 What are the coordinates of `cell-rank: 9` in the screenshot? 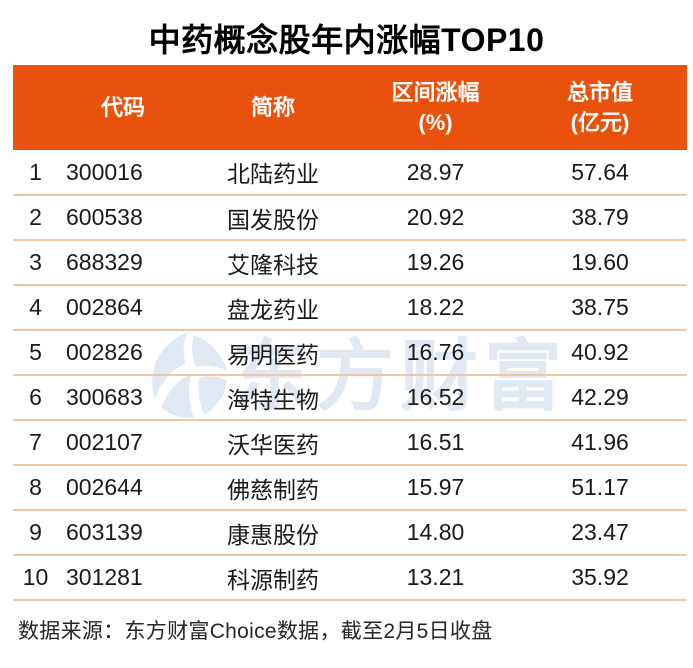 It's located at (35, 532).